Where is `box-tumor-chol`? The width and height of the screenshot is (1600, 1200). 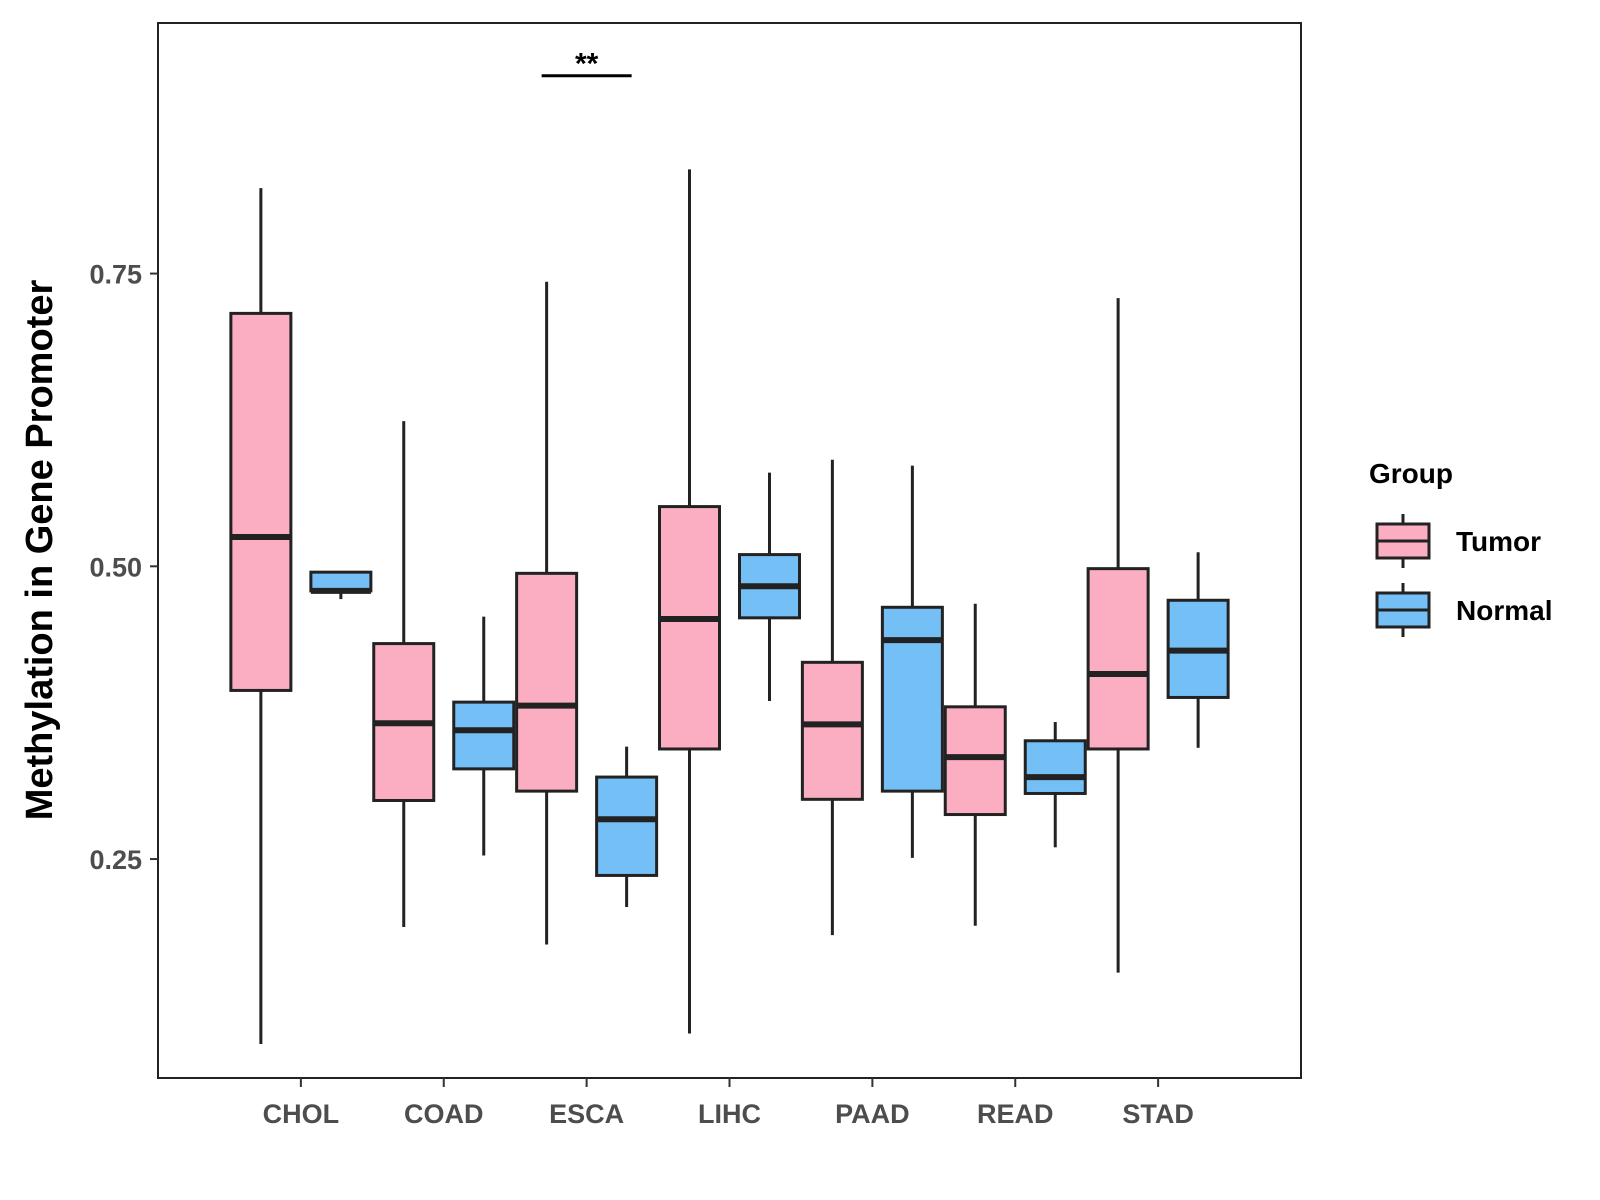
box-tumor-chol is located at coordinates (261, 616).